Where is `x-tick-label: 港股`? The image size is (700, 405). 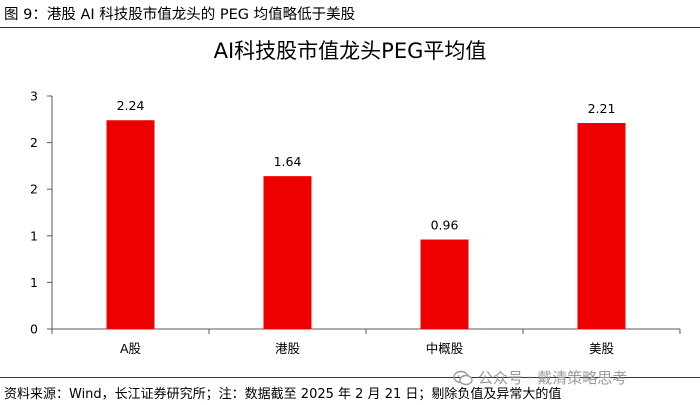
x-tick-label: 港股 is located at coordinates (288, 348).